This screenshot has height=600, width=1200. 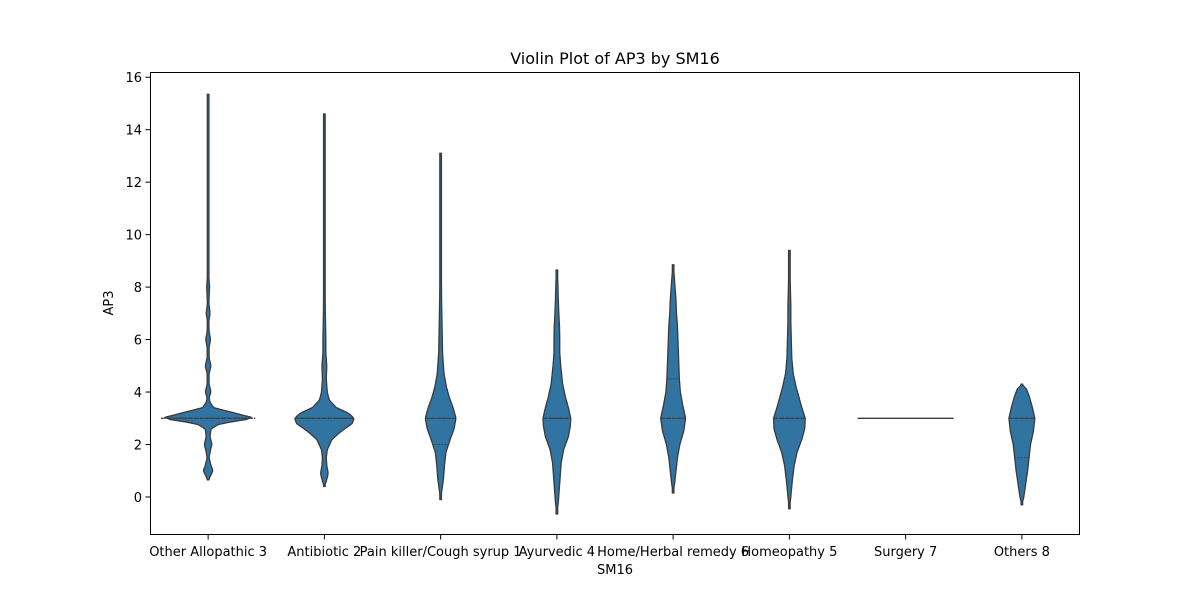 What do you see at coordinates (109, 302) in the screenshot?
I see `y-axis-label: AP3` at bounding box center [109, 302].